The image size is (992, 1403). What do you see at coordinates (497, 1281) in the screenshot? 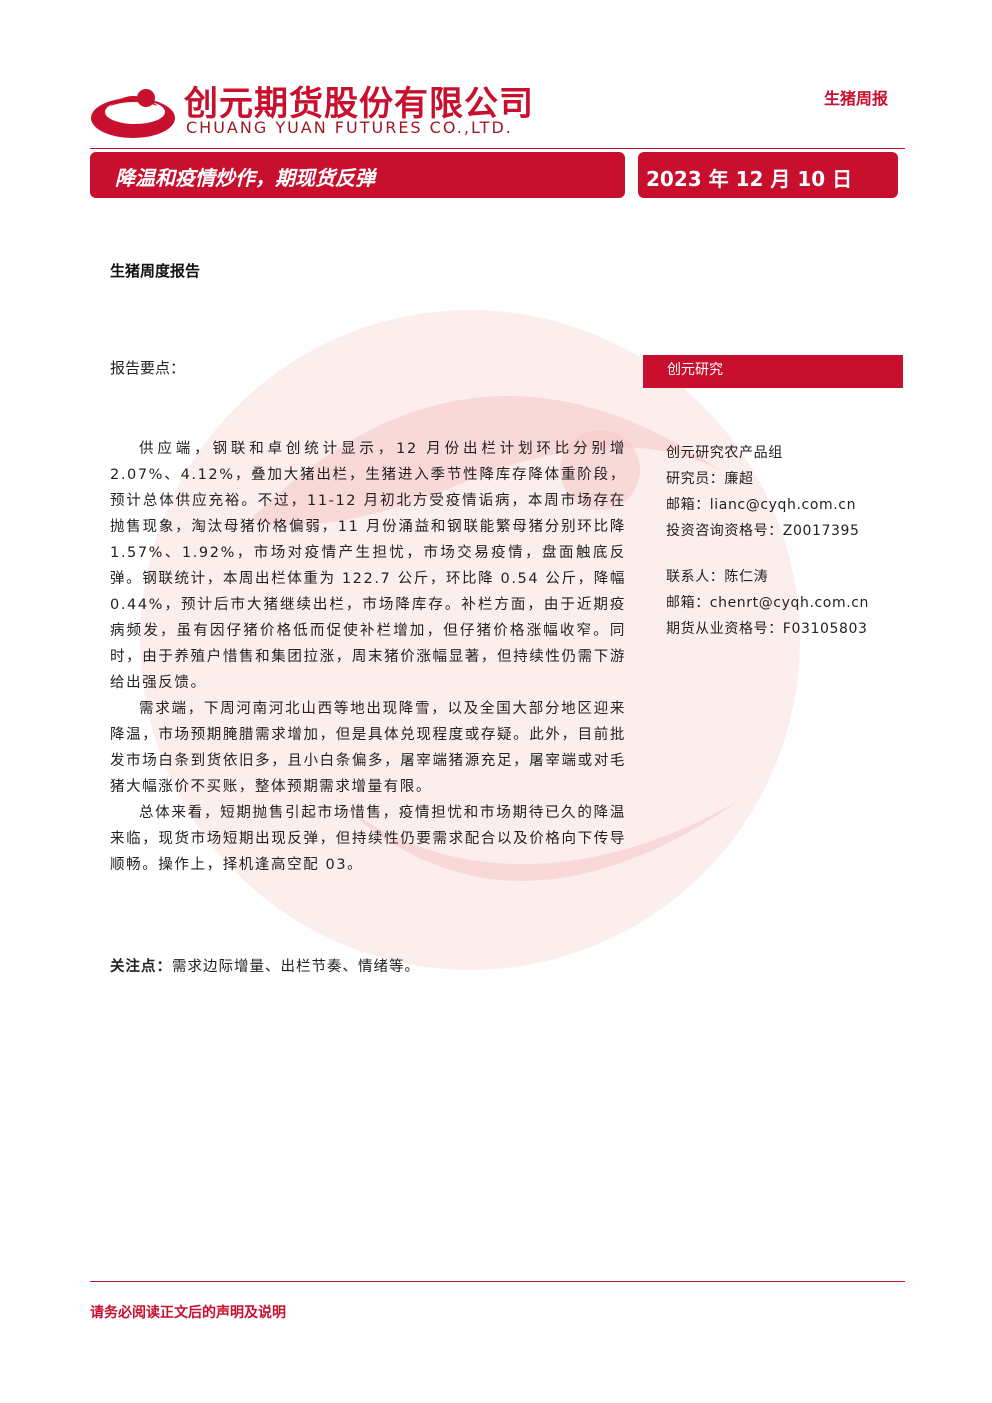
I see `footer-rule` at bounding box center [497, 1281].